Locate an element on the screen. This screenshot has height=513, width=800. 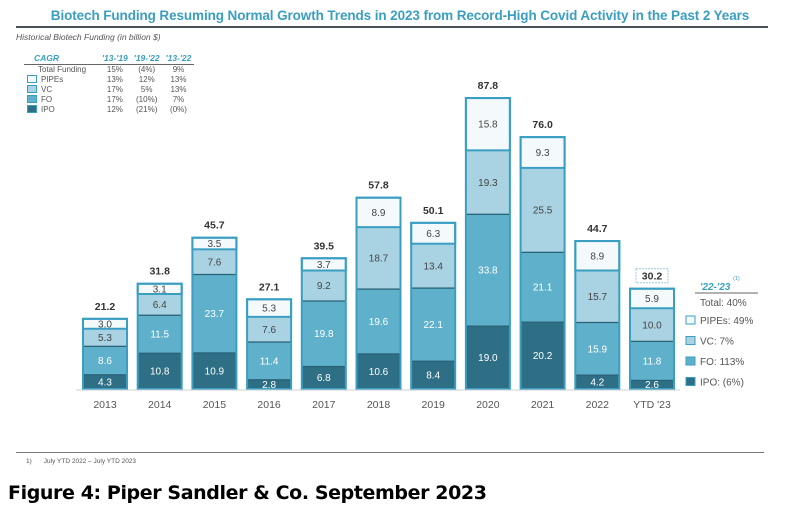
footnote-text: July YTD 2022 – July YTD 2023 is located at coordinates (90, 461).